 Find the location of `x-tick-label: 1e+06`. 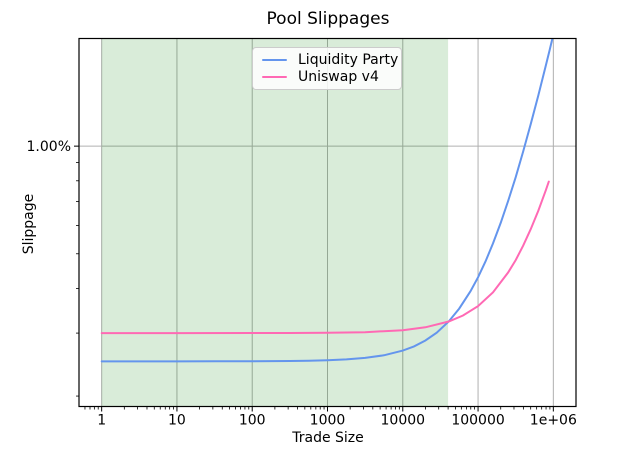

x-tick-label: 1e+06 is located at coordinates (553, 421).